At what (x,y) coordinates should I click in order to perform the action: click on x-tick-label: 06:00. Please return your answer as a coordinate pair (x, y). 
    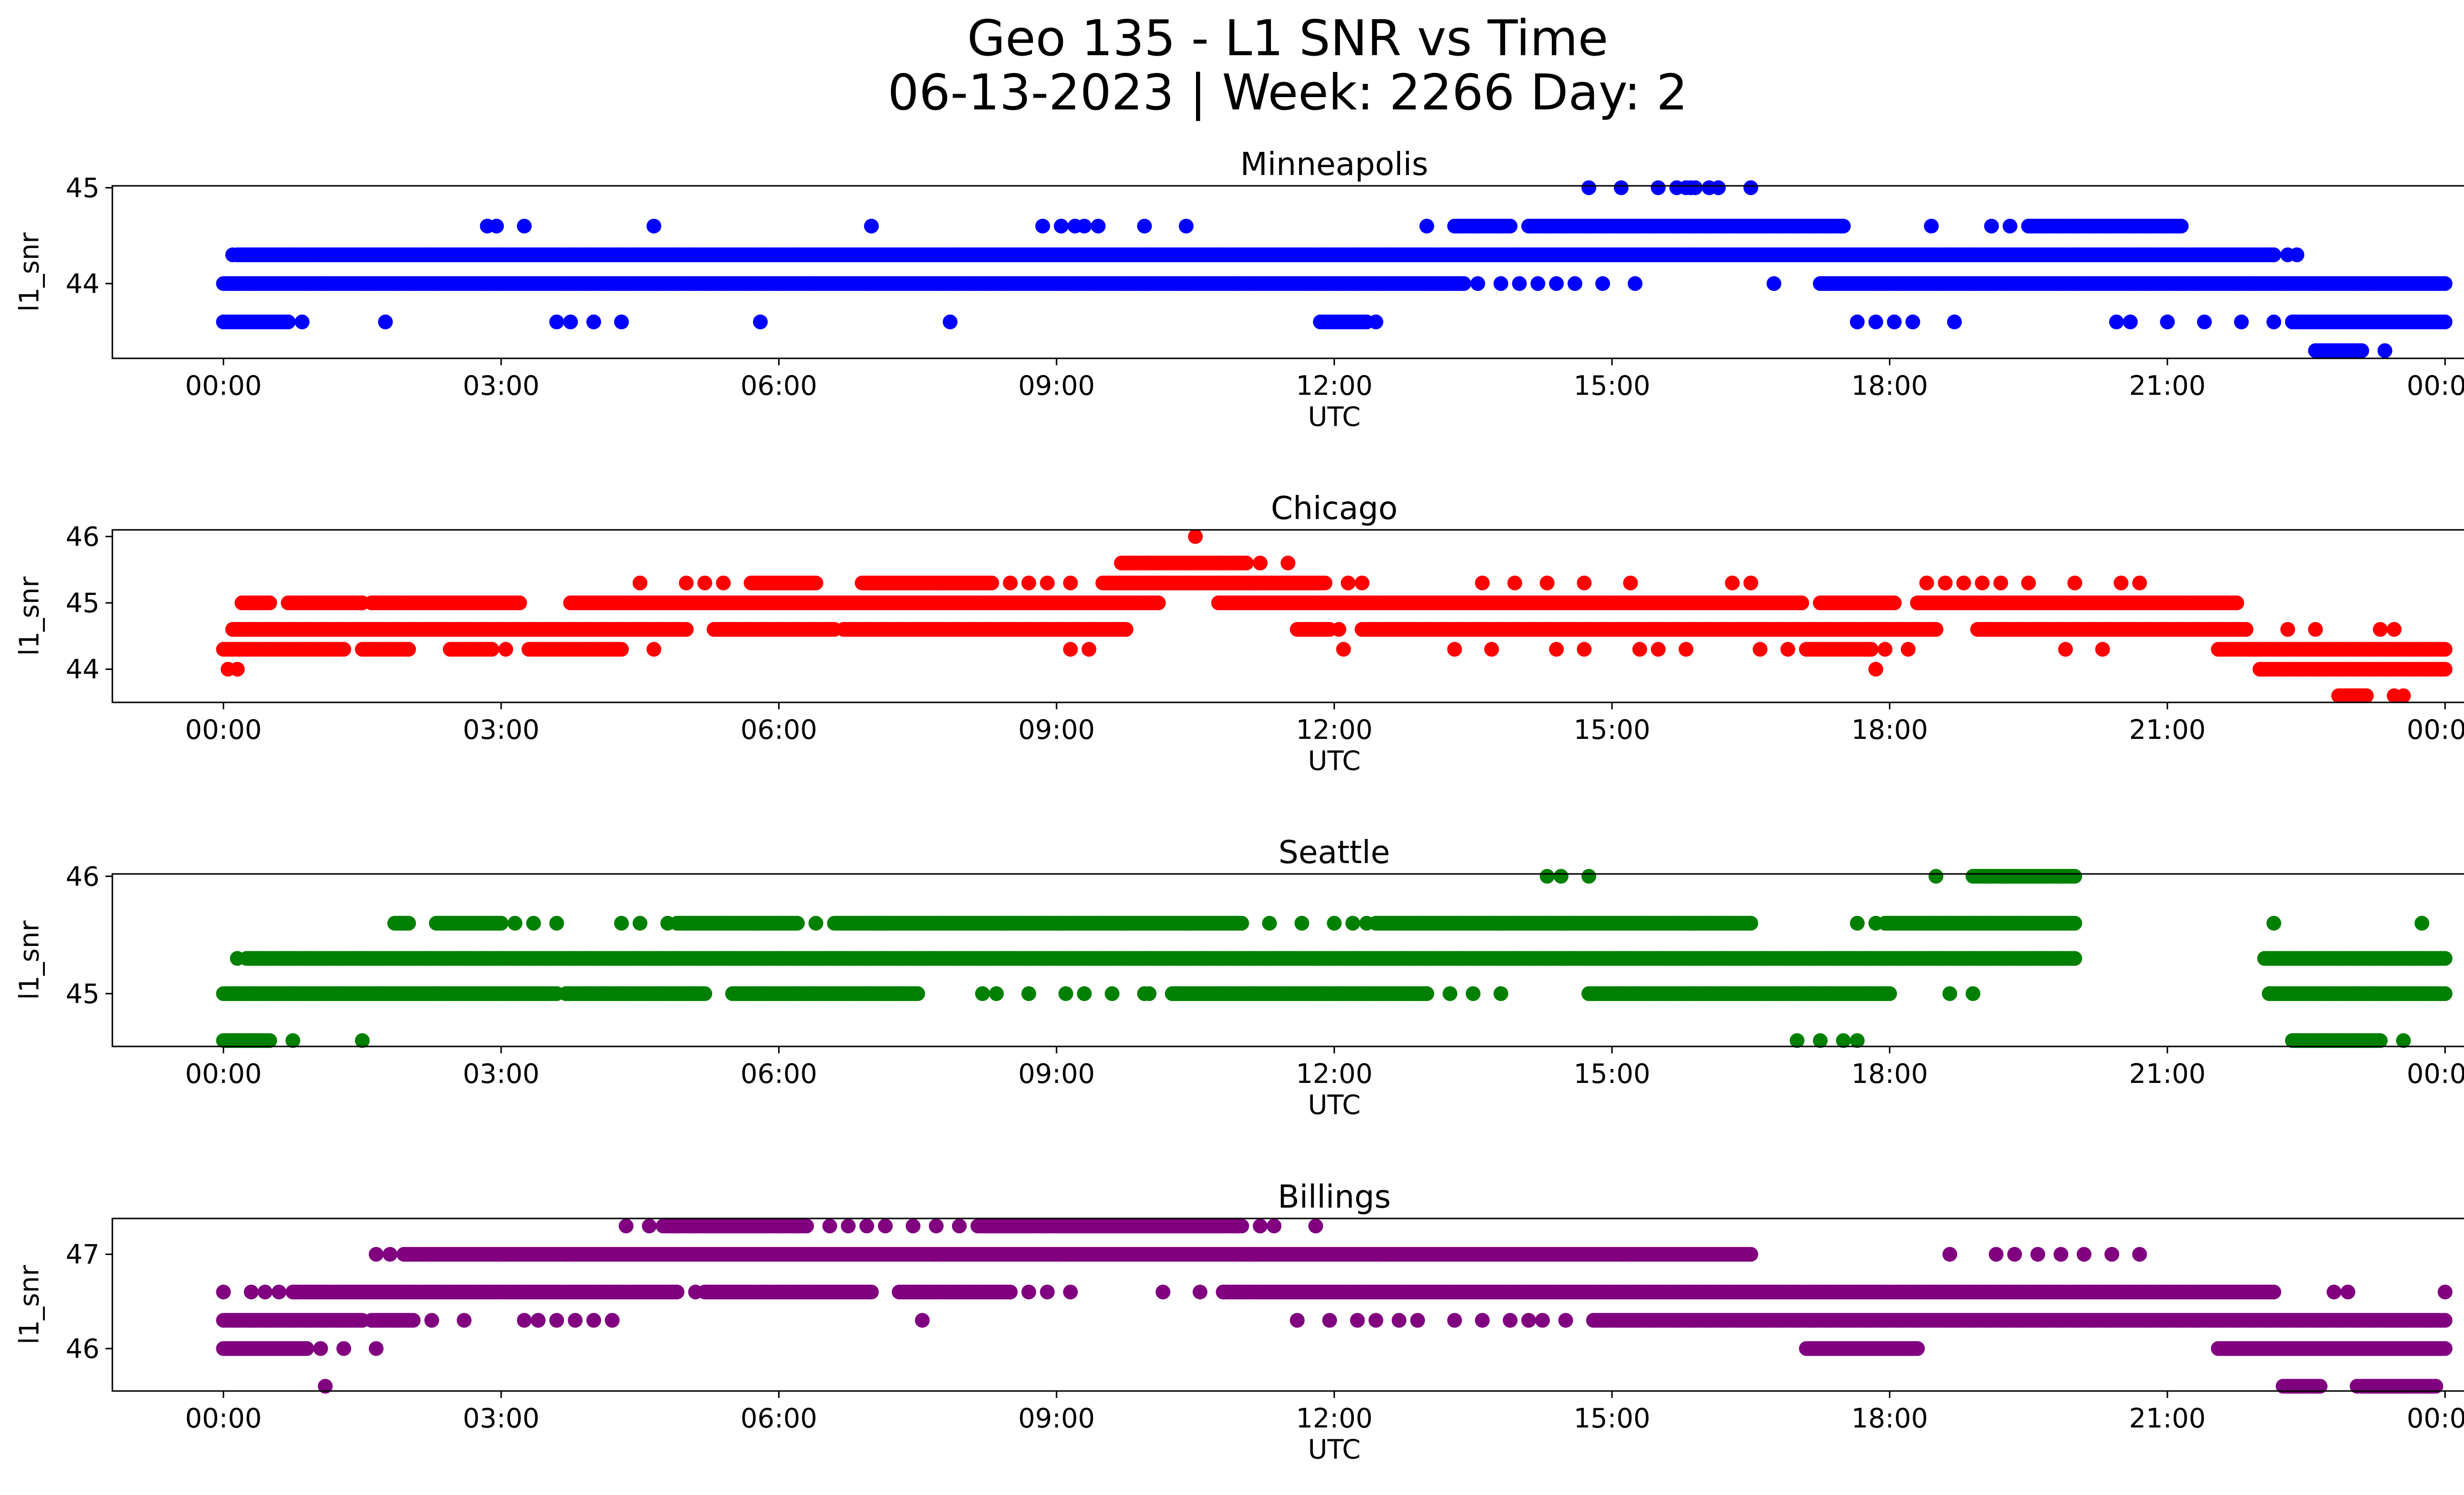
    Looking at the image, I should click on (779, 729).